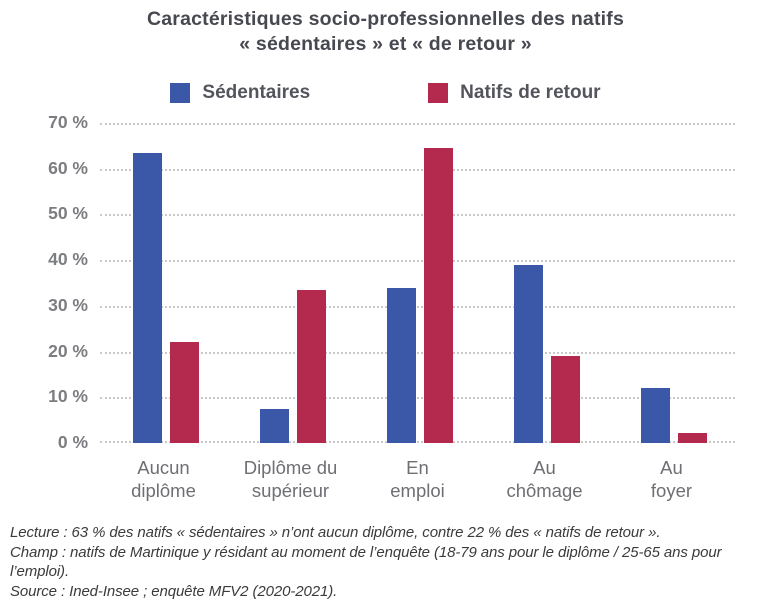 This screenshot has width=771, height=611. I want to click on chart-legend: Sédentaires Natifs de retour, so click(385, 93).